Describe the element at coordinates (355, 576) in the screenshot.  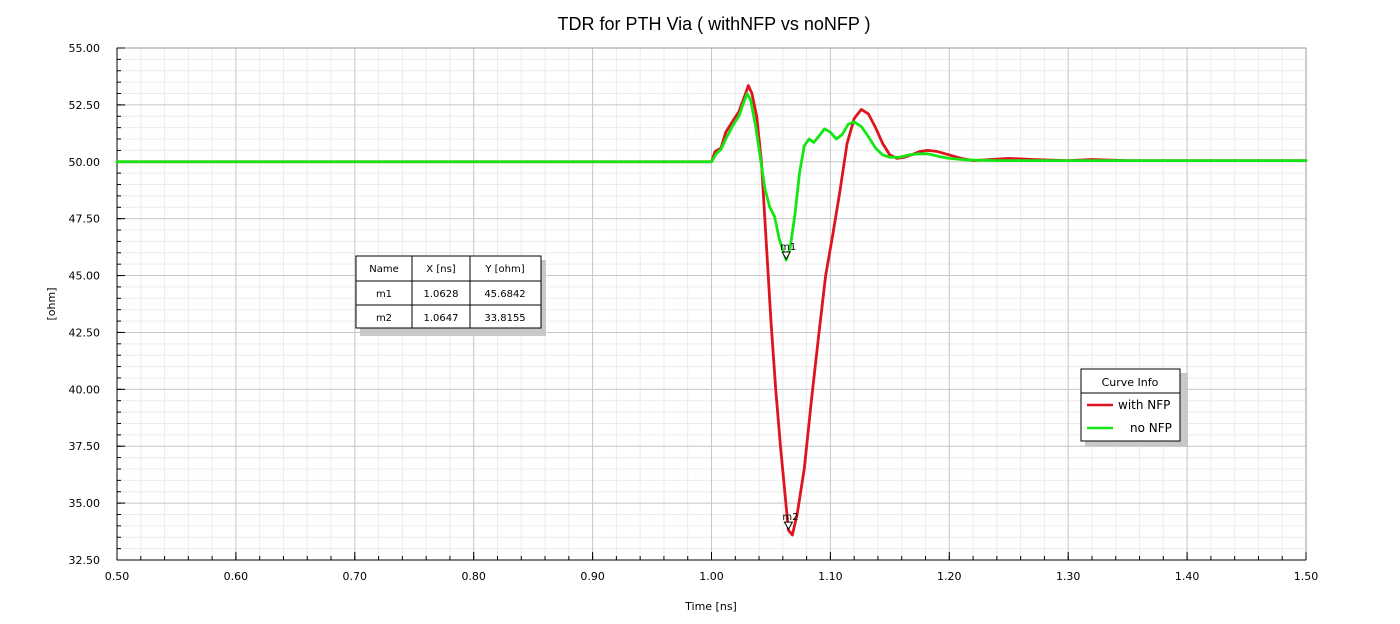
I see `x-tick-label: 0.70` at that location.